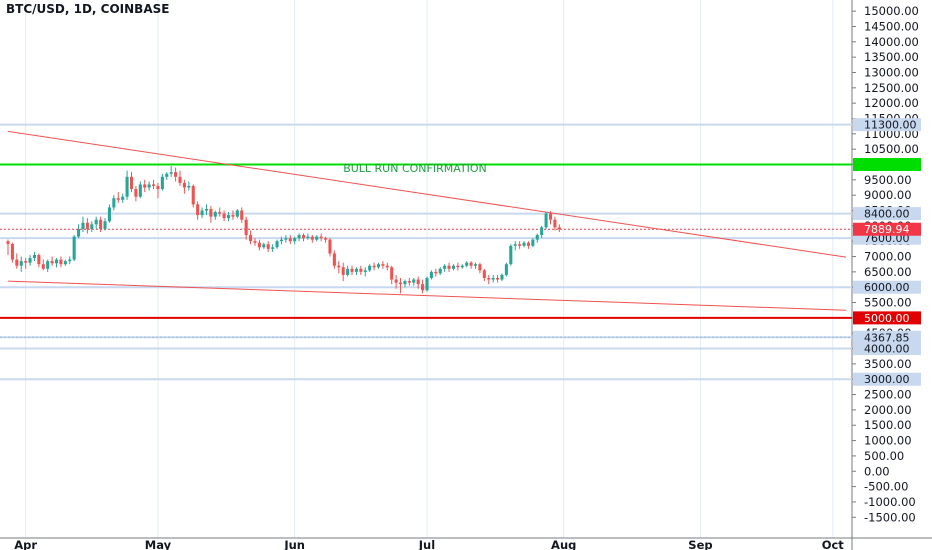  I want to click on level-badge-label: 6000.00, so click(887, 287).